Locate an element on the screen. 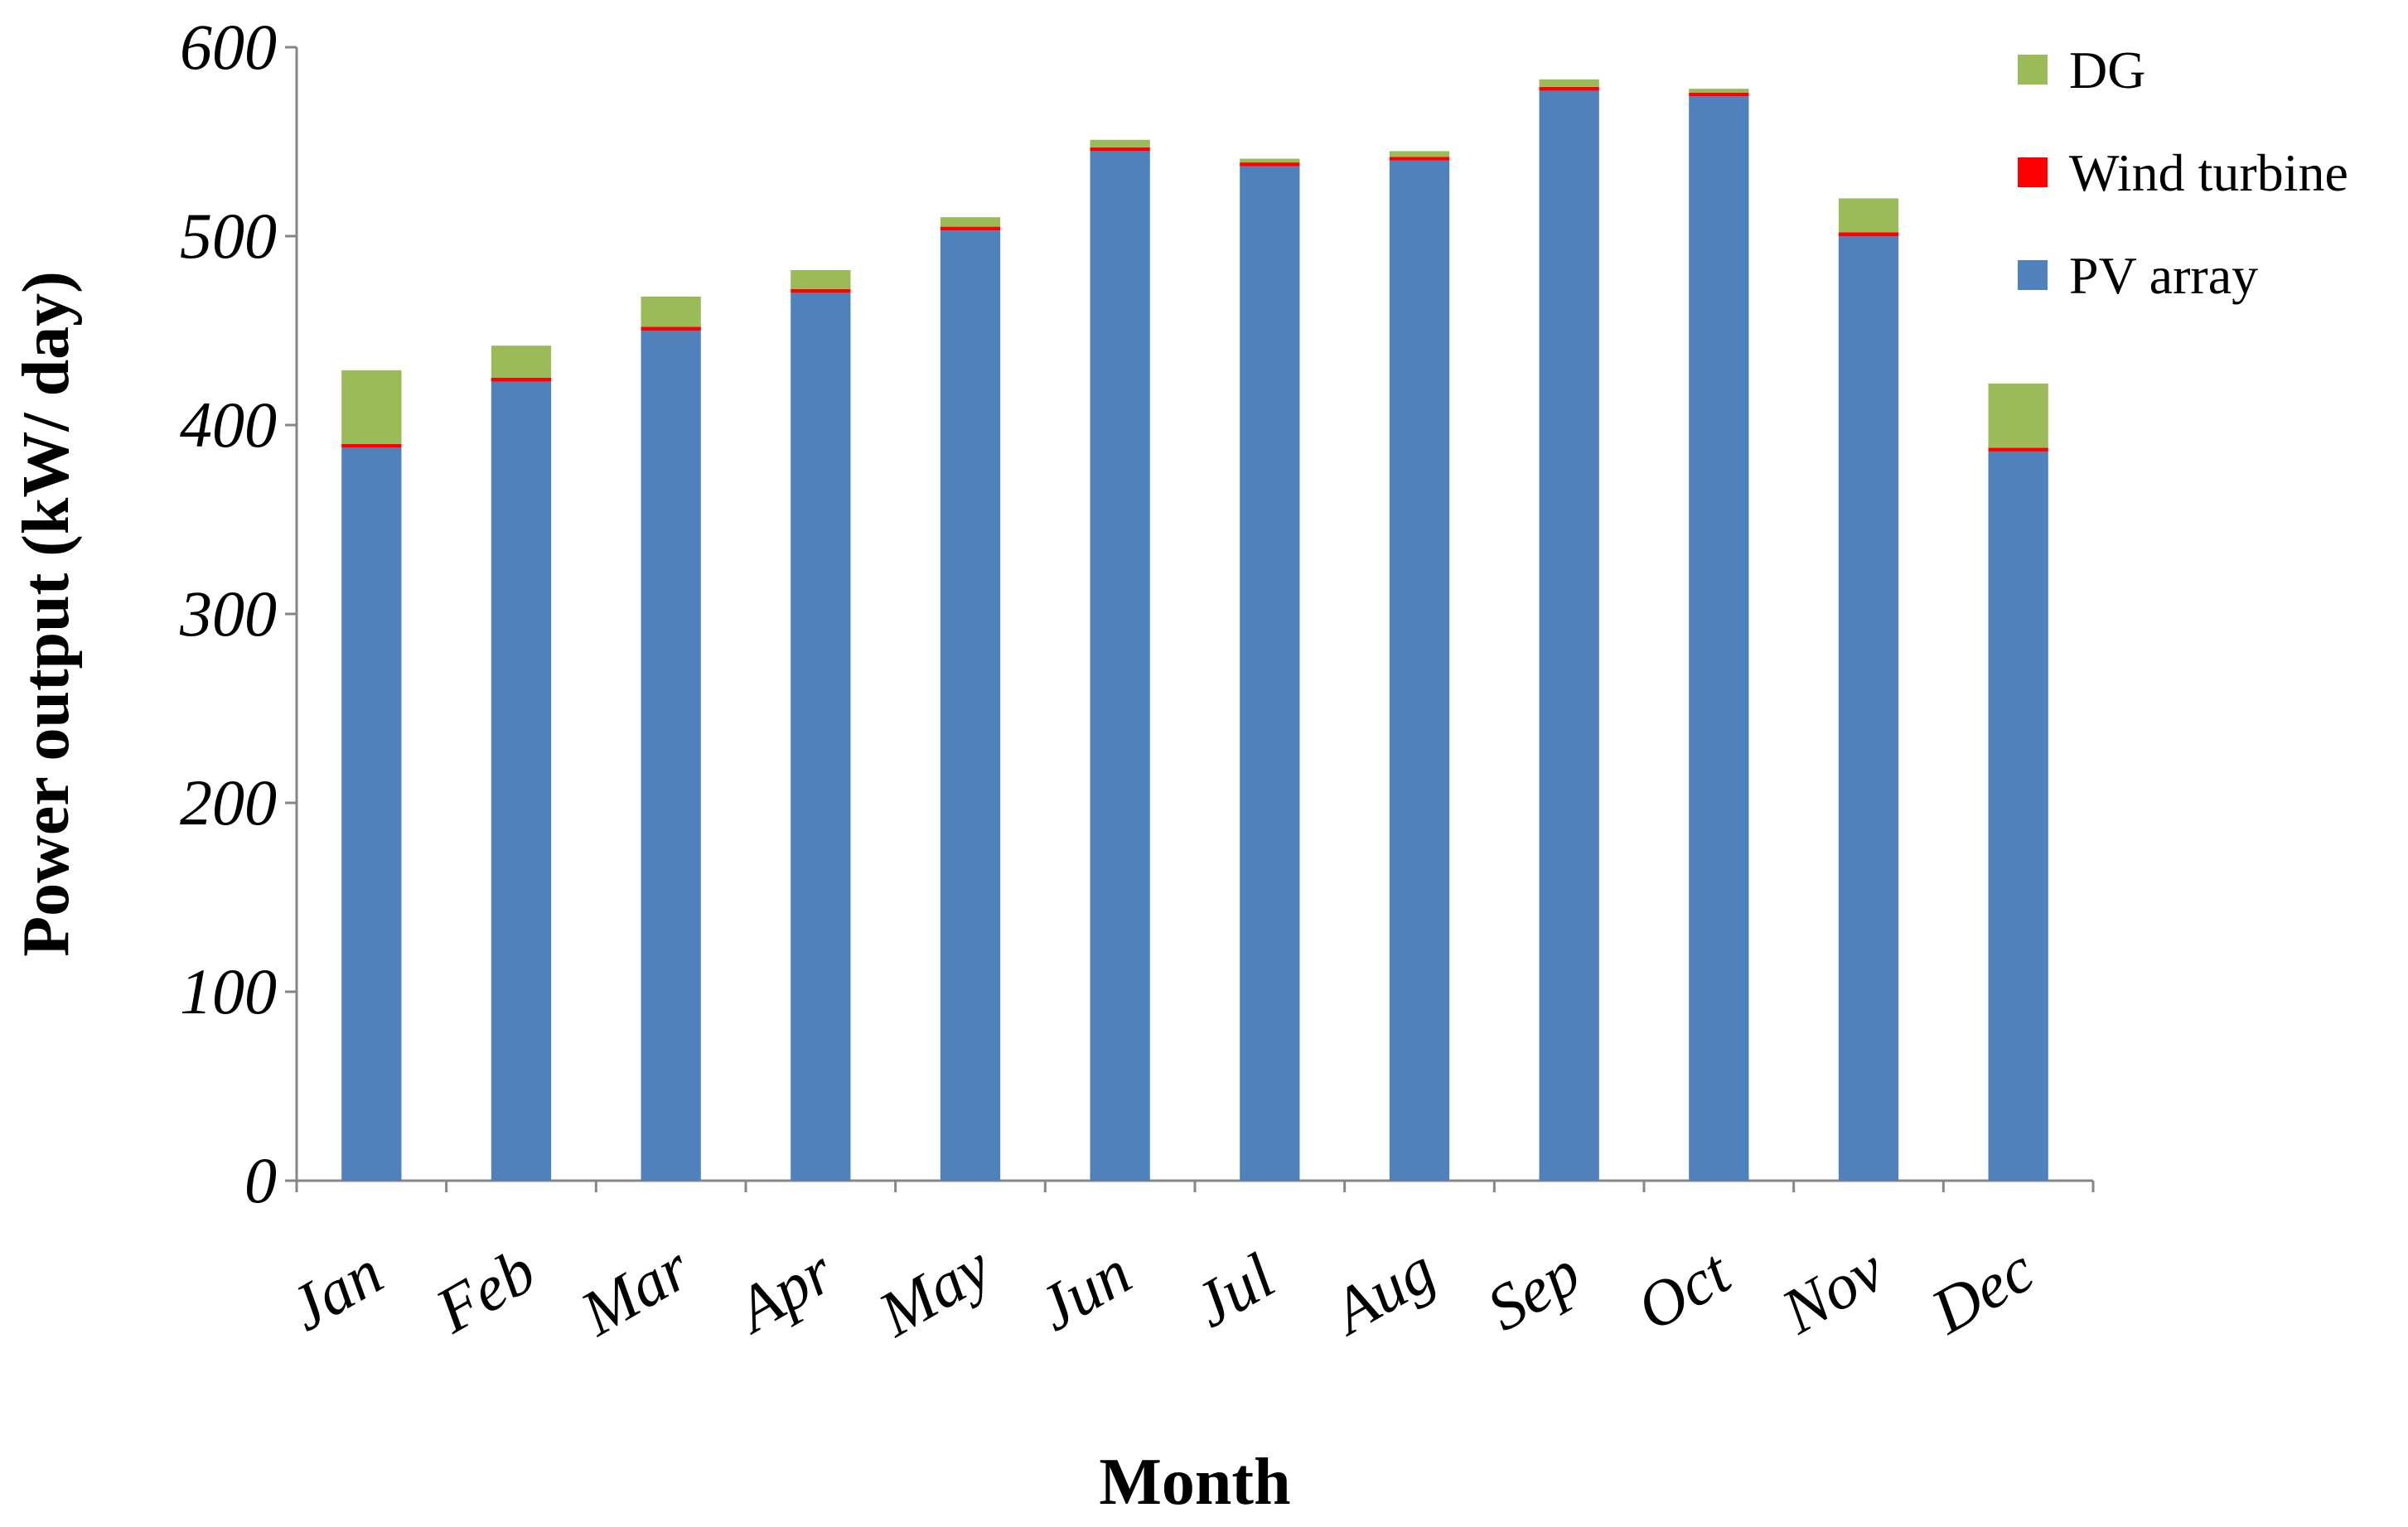  y-axis-title: Power output (kW/ day) is located at coordinates (46, 613).